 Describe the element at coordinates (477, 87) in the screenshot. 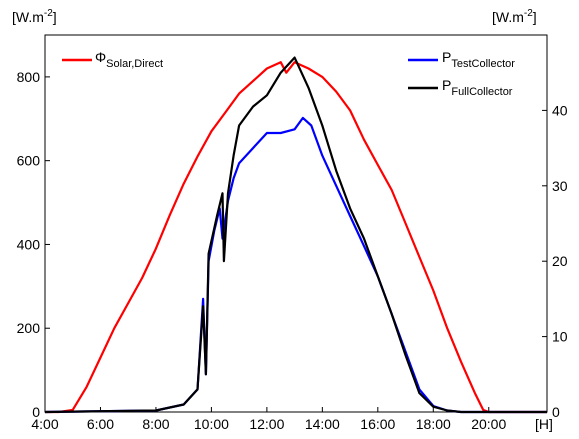

I see `legend-label: PFullCollector` at that location.